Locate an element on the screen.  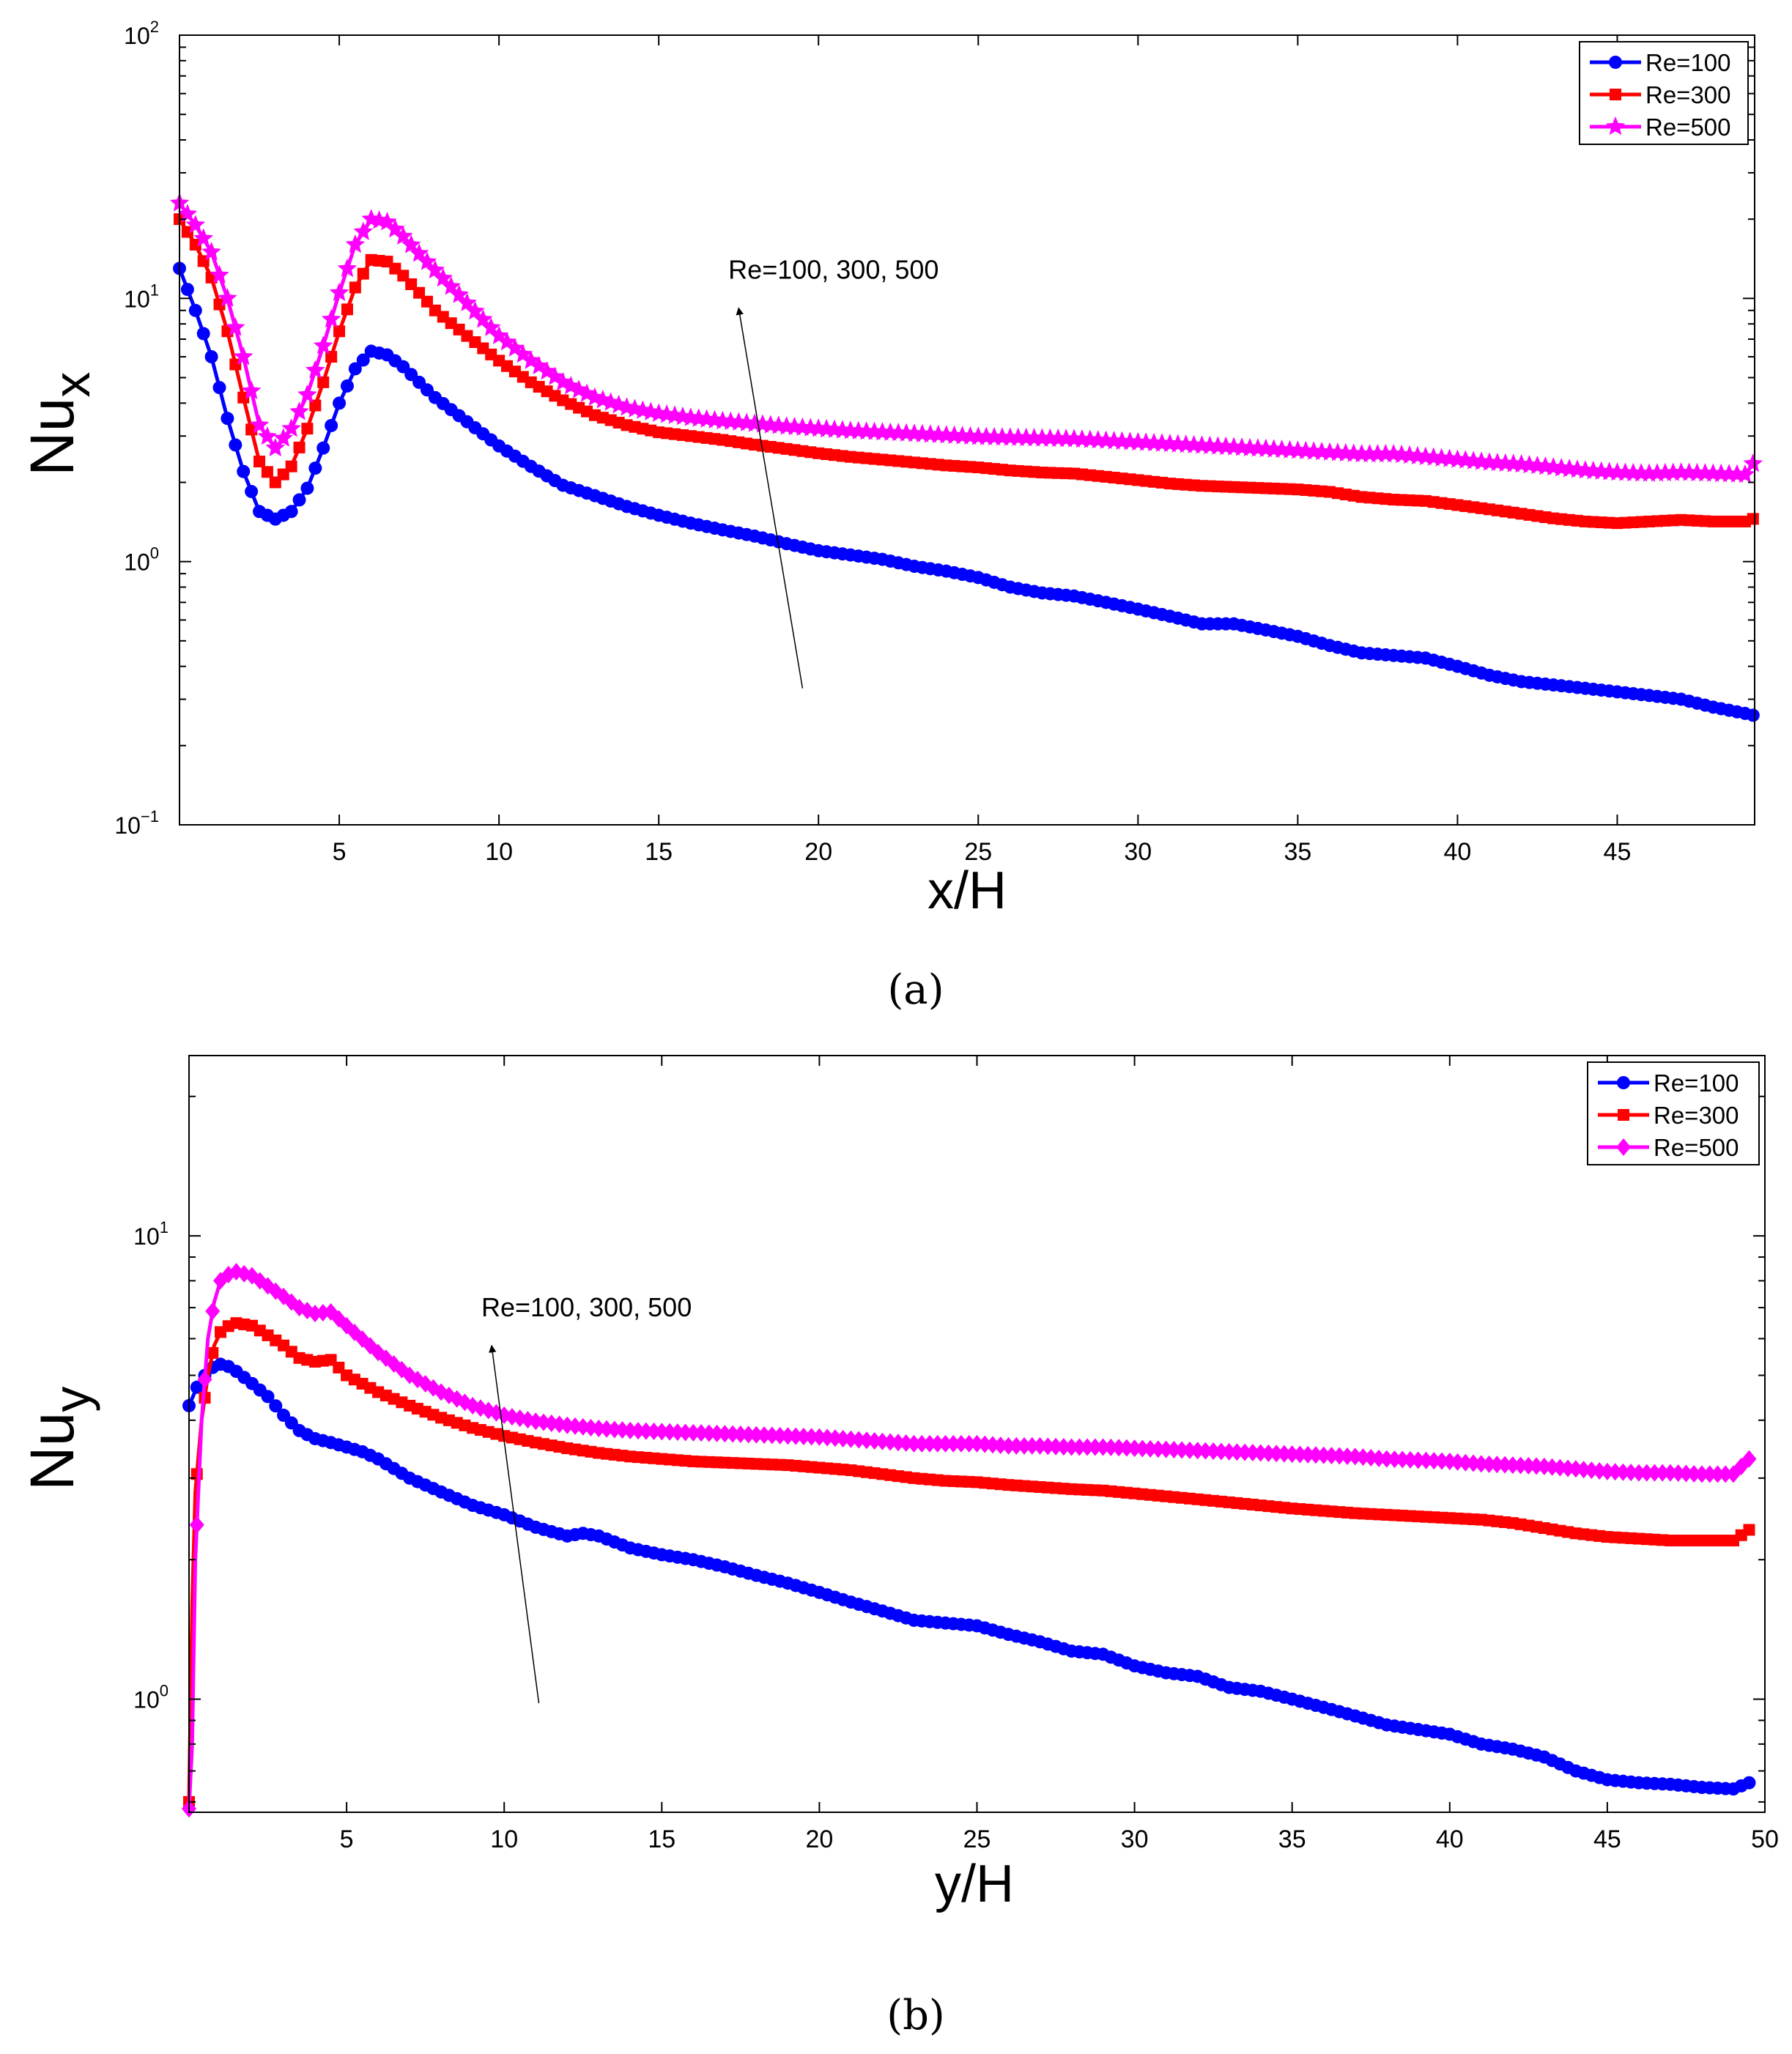
panel-a-legend-label-re100: Re=100 is located at coordinates (1688, 62).